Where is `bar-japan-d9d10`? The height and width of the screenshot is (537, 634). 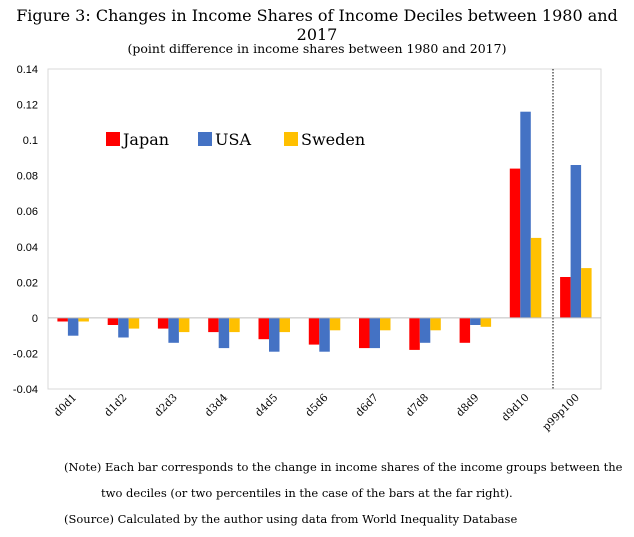 bar-japan-d9d10 is located at coordinates (515, 243).